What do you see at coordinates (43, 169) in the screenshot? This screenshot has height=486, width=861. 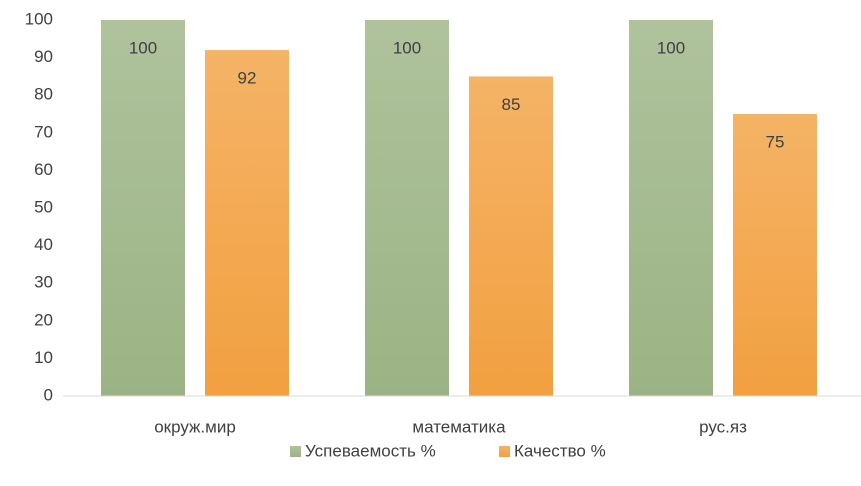 I see `y-tick-label: 60` at bounding box center [43, 169].